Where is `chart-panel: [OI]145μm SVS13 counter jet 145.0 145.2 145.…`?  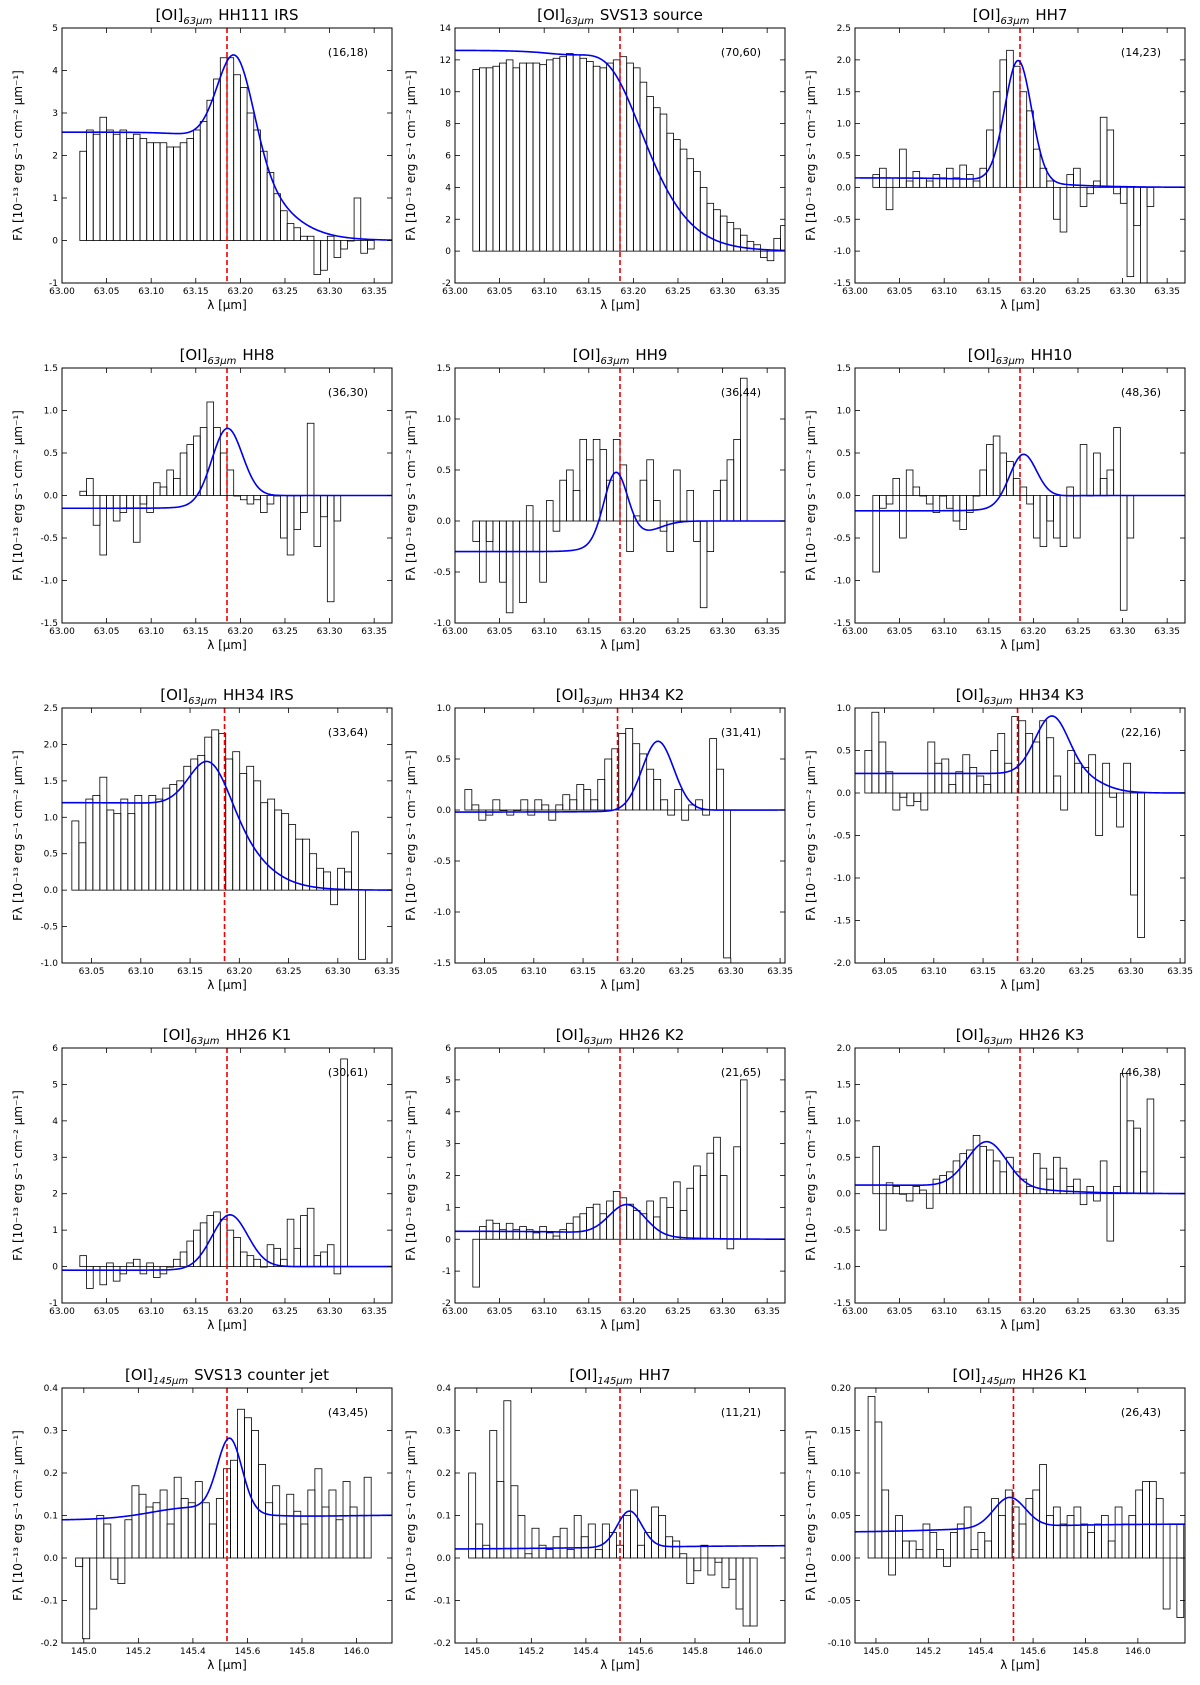 chart-panel: [OI]145μm SVS13 counter jet 145.0 145.2 145.… is located at coordinates (202, 1519).